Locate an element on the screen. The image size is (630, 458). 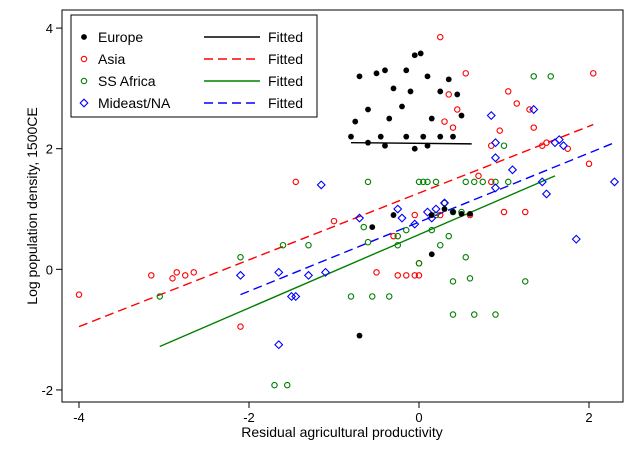
legend-label-ss-africa: SS Africa is located at coordinates (127, 81).